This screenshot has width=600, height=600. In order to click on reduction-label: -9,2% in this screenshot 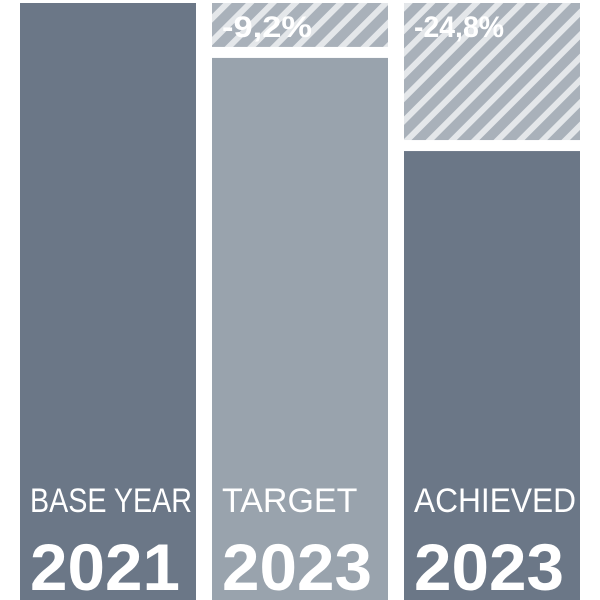, I will do `click(267, 27)`.